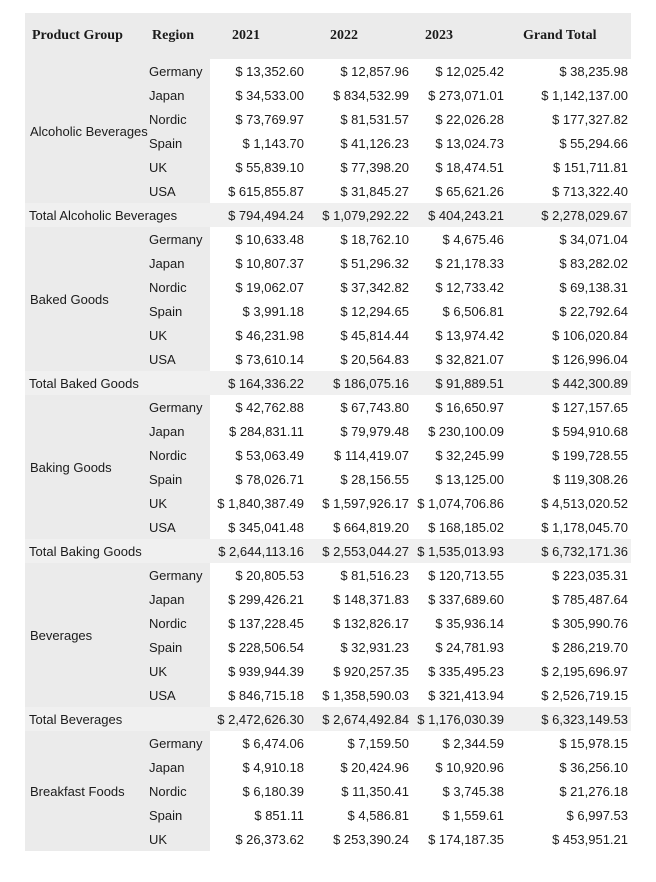 The height and width of the screenshot is (882, 656). What do you see at coordinates (459, 95) in the screenshot?
I see `value-cell: $ 273,071.01` at bounding box center [459, 95].